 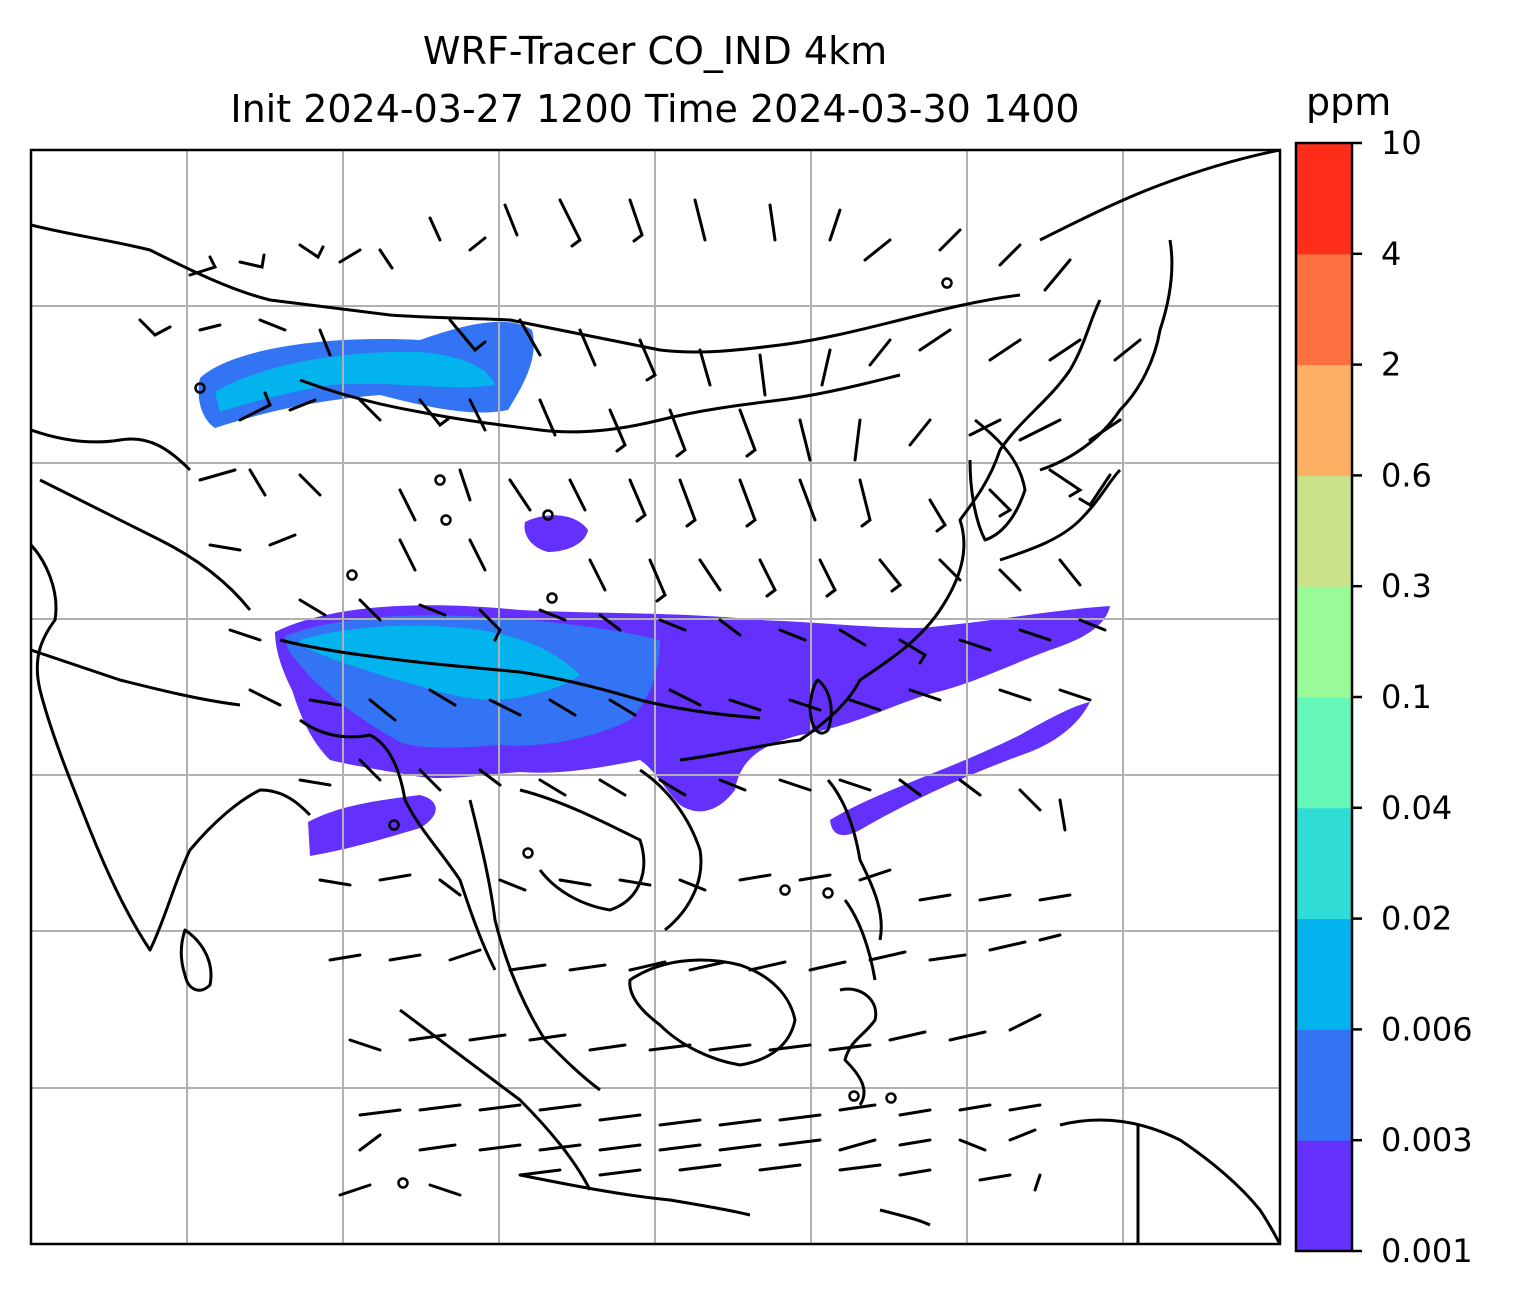 What do you see at coordinates (1406, 697) in the screenshot?
I see `colorbar-tick-label: 0.1` at bounding box center [1406, 697].